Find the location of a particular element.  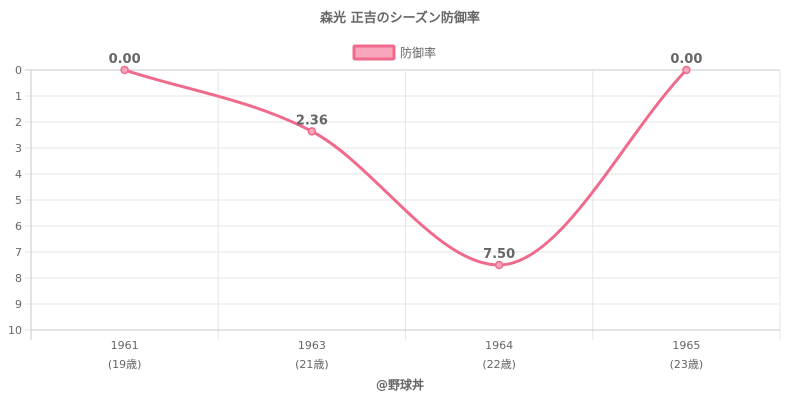

x-tick-age-label: (19歳) is located at coordinates (125, 364).